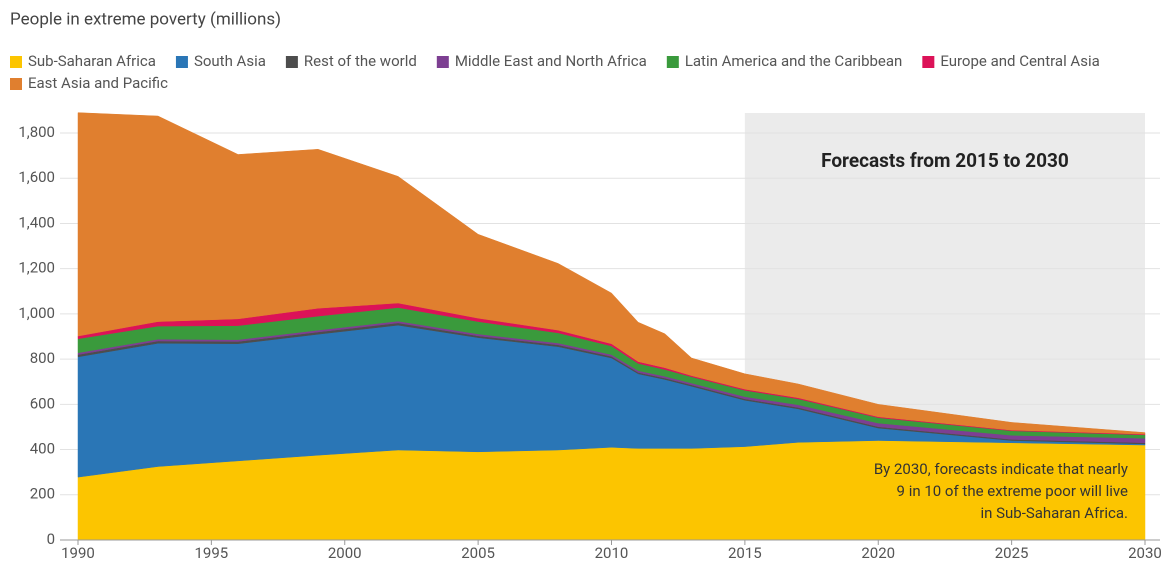  What do you see at coordinates (42, 403) in the screenshot?
I see `y-tick-label: 600` at bounding box center [42, 403].